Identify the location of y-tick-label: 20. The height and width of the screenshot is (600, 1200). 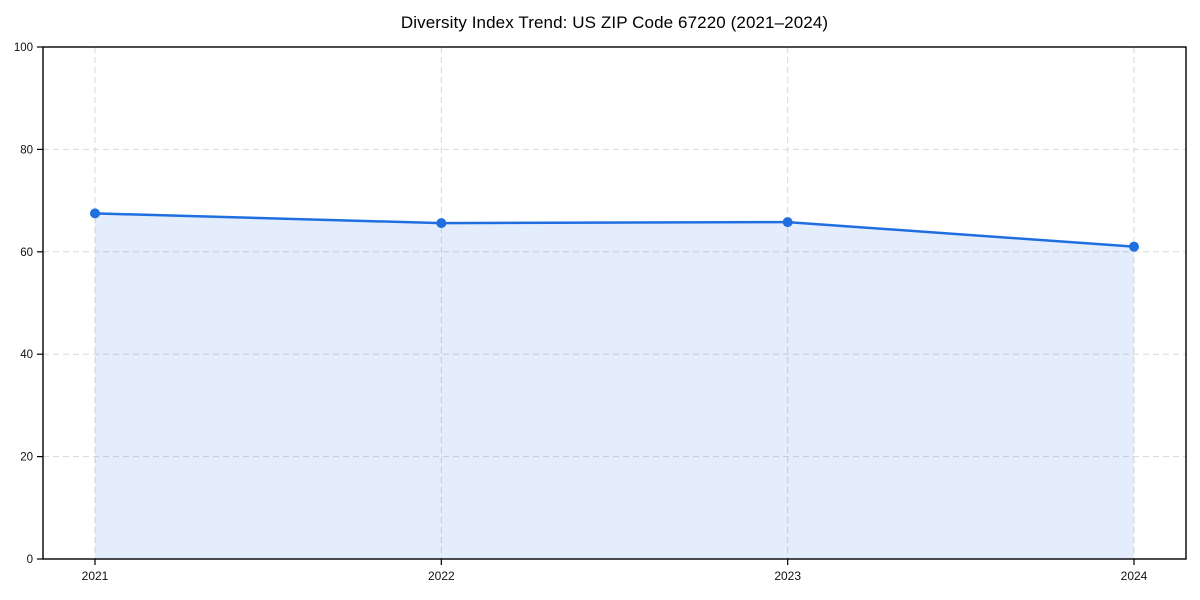
(26, 458).